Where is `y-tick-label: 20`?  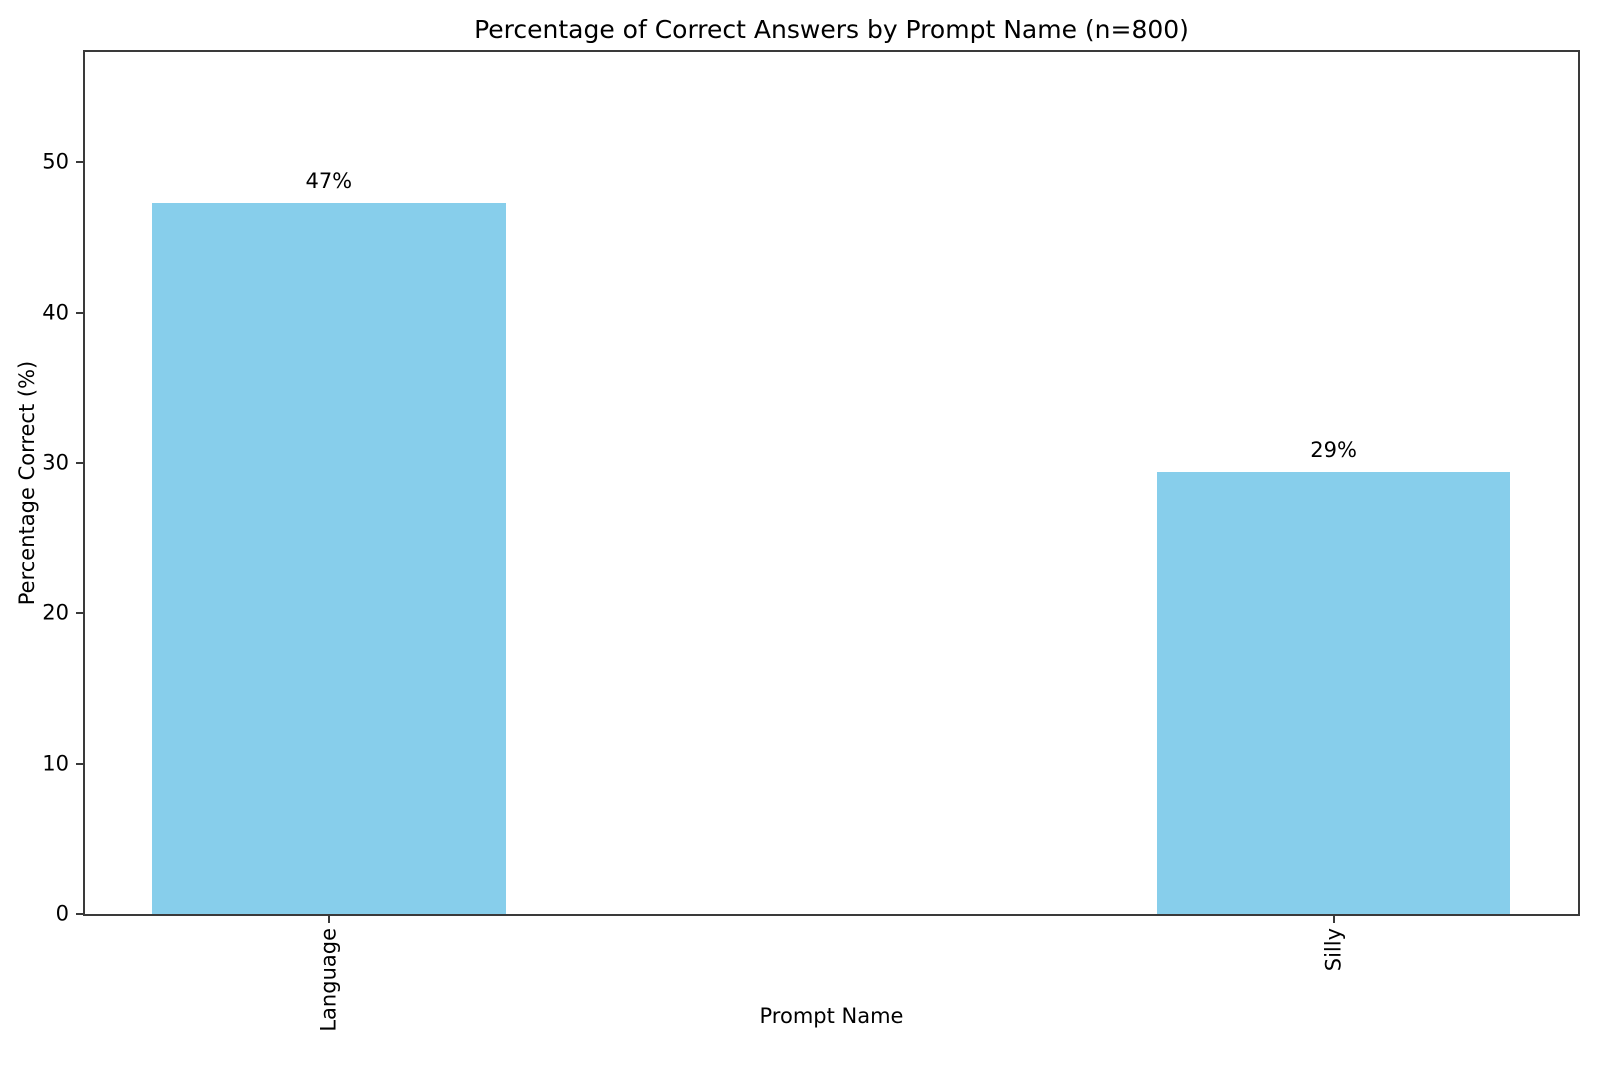
y-tick-label: 20 is located at coordinates (55, 612).